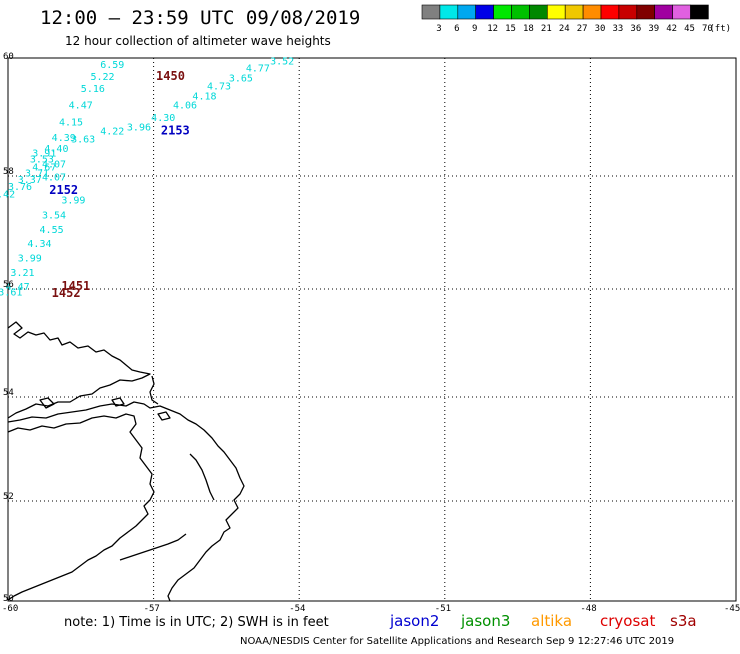 The width and height of the screenshot is (740, 654). I want to click on wave-height-value: 3.65, so click(241, 79).